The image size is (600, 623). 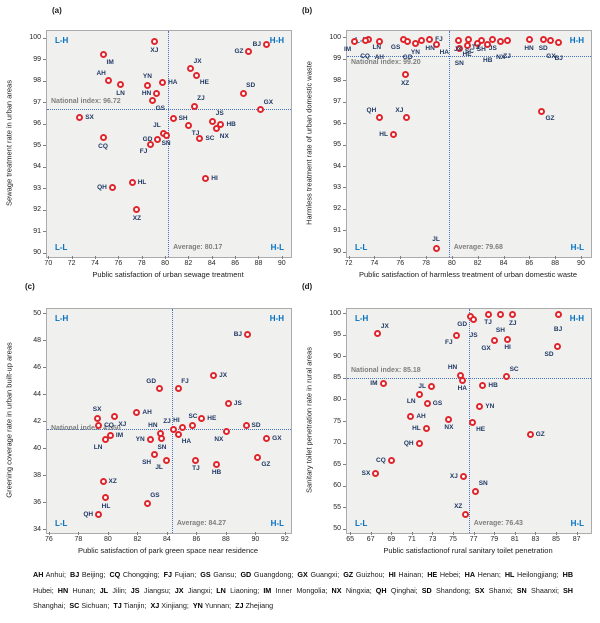 What do you see at coordinates (364, 574) in the screenshot?
I see `legend-item-gz: GZ Guizhou;` at bounding box center [364, 574].